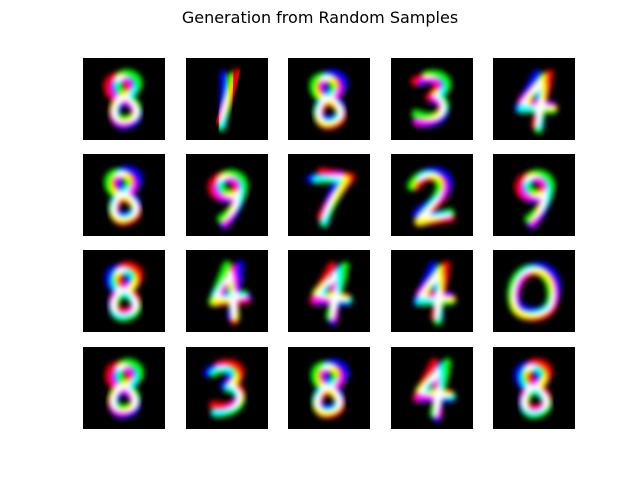 This screenshot has height=480, width=640. What do you see at coordinates (320, 17) in the screenshot?
I see `figure-title: Generation from Random Samples` at bounding box center [320, 17].